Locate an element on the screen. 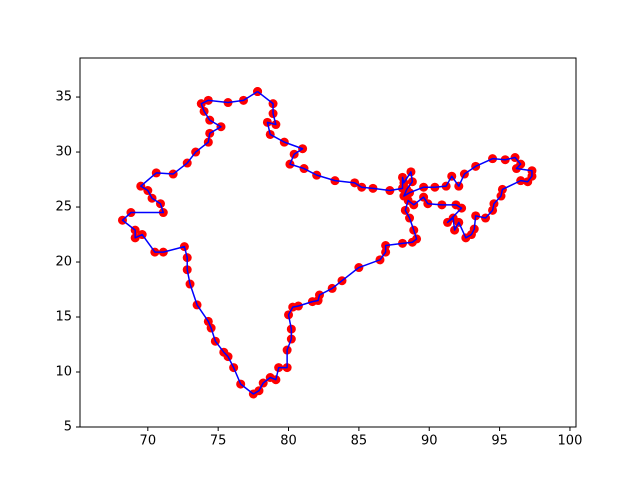  y-tick-label: 10 is located at coordinates (63, 372).